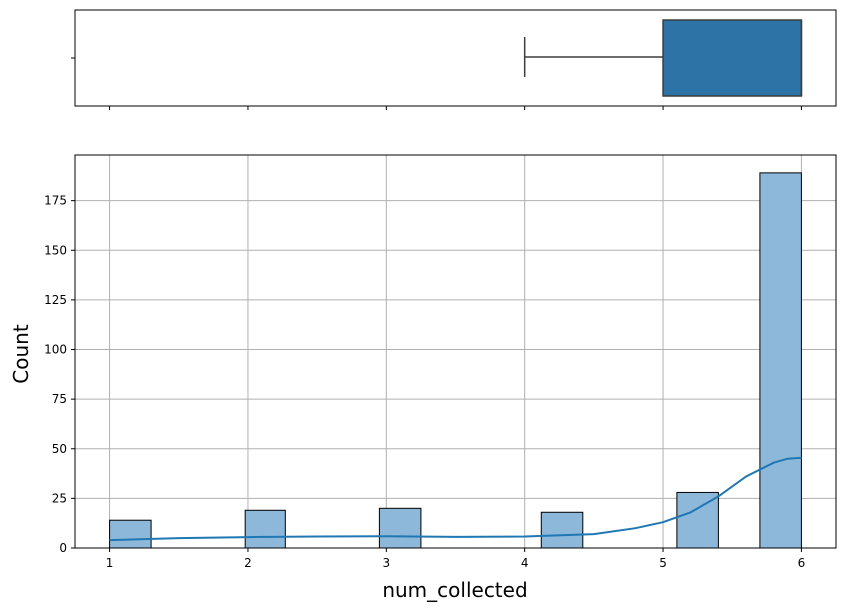  I want to click on y-tick-label: 150, so click(55, 250).